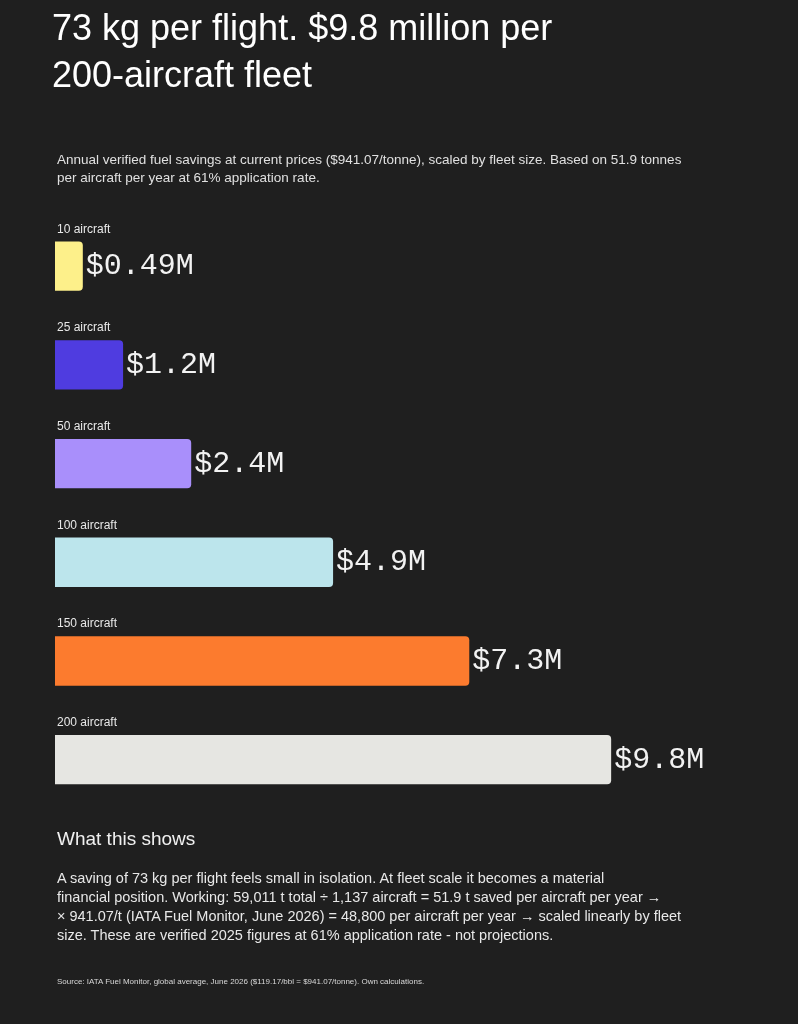 The image size is (798, 1024). I want to click on text: What this shows, so click(126, 838).